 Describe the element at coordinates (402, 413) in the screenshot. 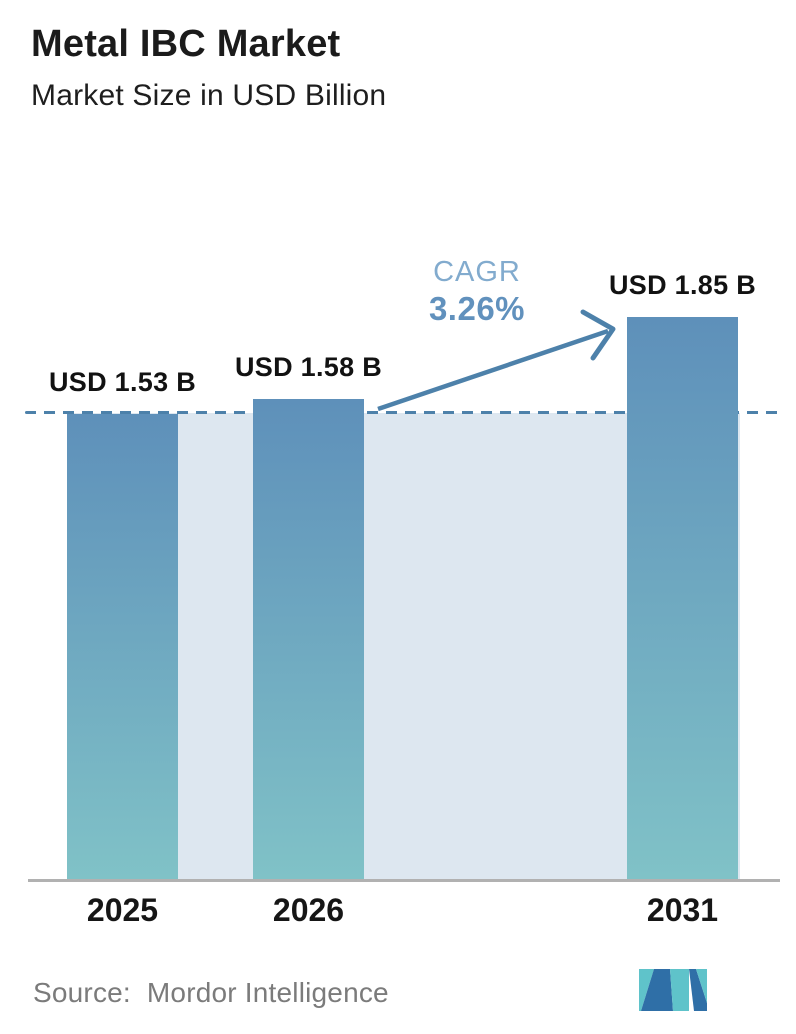

I see `baseline-dashed-line` at that location.